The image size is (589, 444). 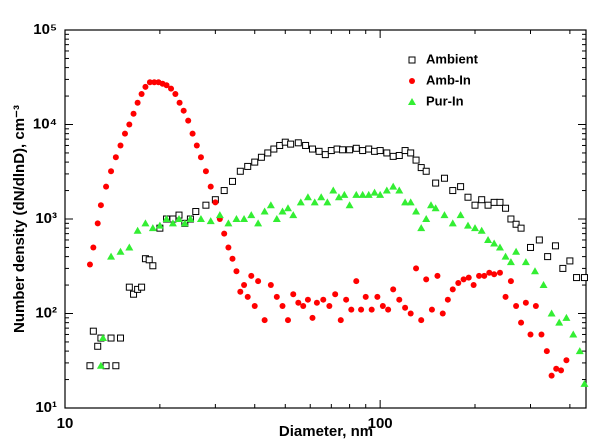 What do you see at coordinates (448, 79) in the screenshot?
I see `legend-label: Amb-In` at bounding box center [448, 79].